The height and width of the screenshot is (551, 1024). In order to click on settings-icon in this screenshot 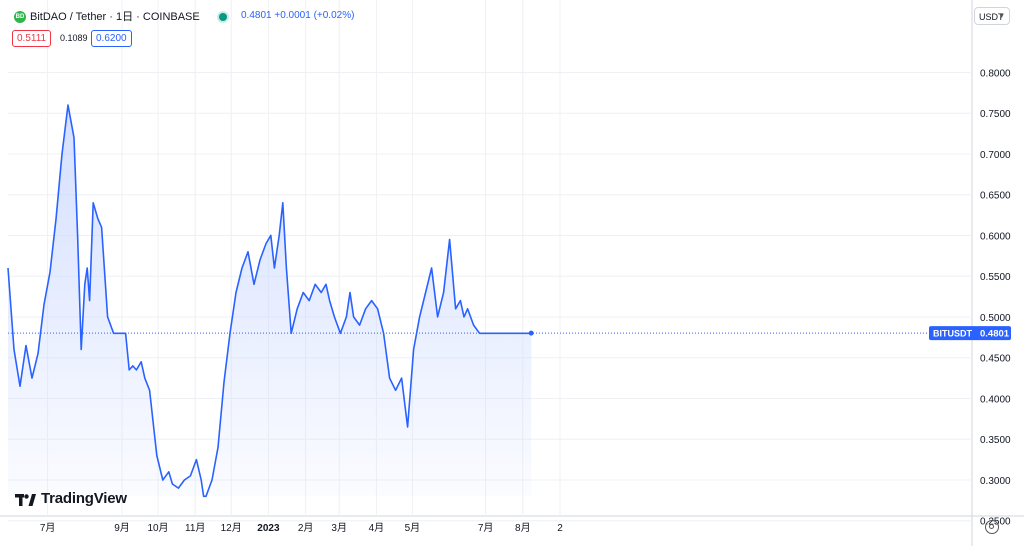, I will do `click(992, 527)`.